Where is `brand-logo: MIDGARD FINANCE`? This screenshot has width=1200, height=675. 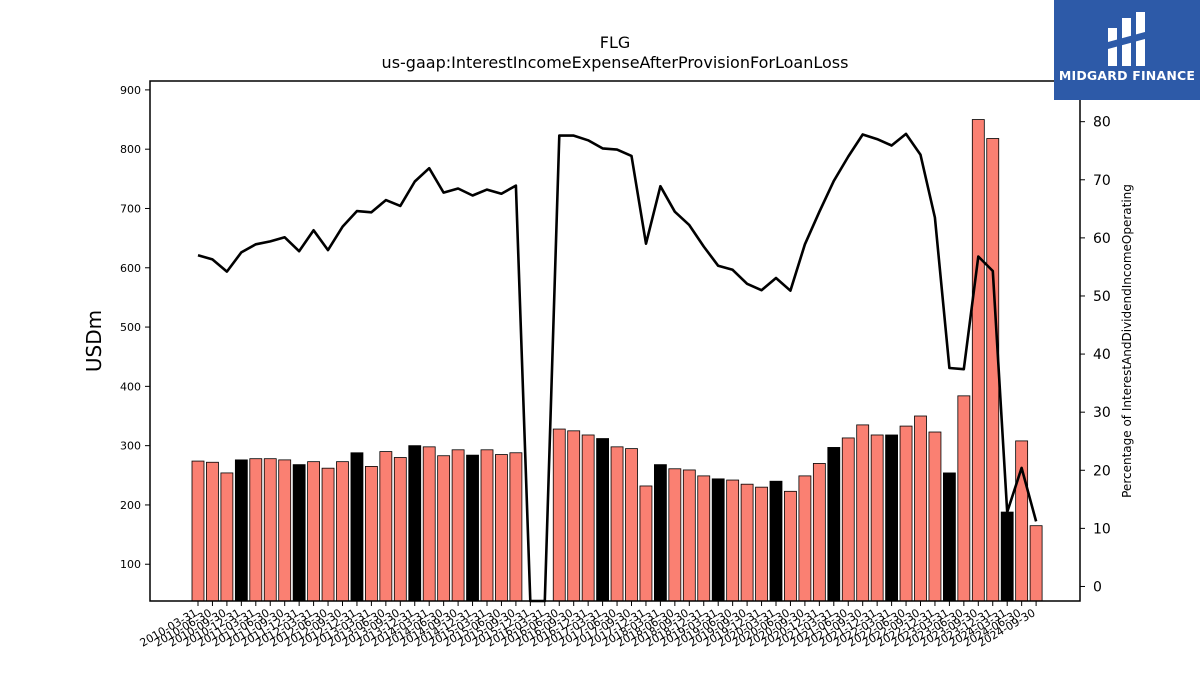 brand-logo: MIDGARD FINANCE is located at coordinates (1127, 50).